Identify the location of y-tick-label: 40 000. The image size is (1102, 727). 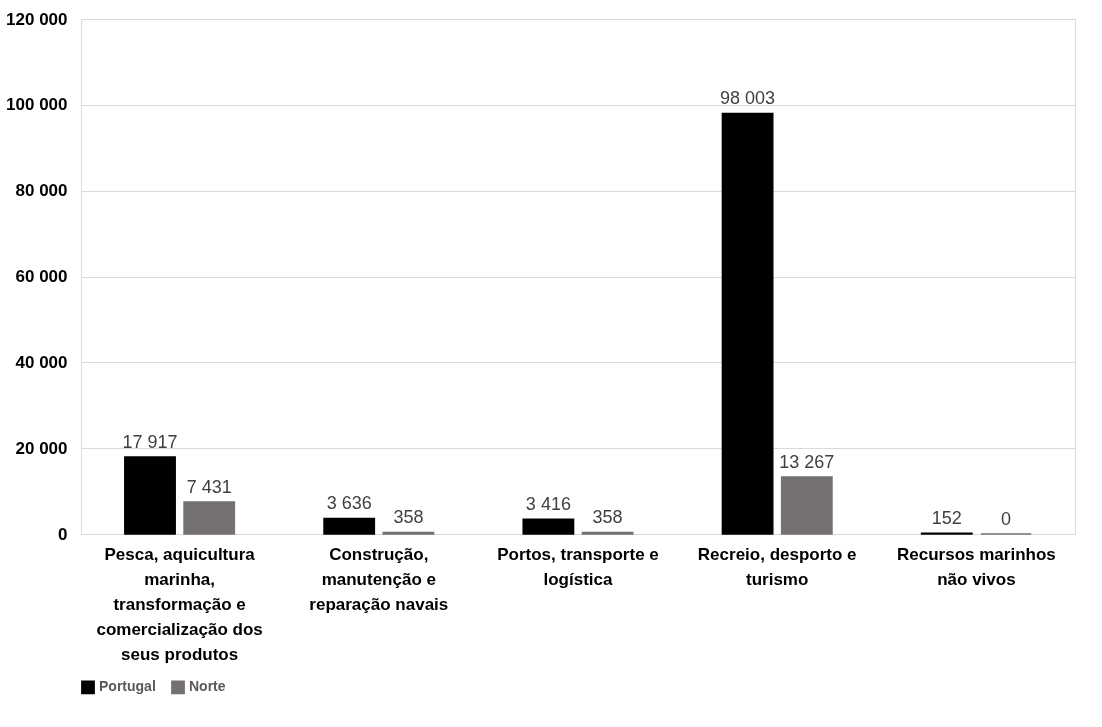
(41, 362).